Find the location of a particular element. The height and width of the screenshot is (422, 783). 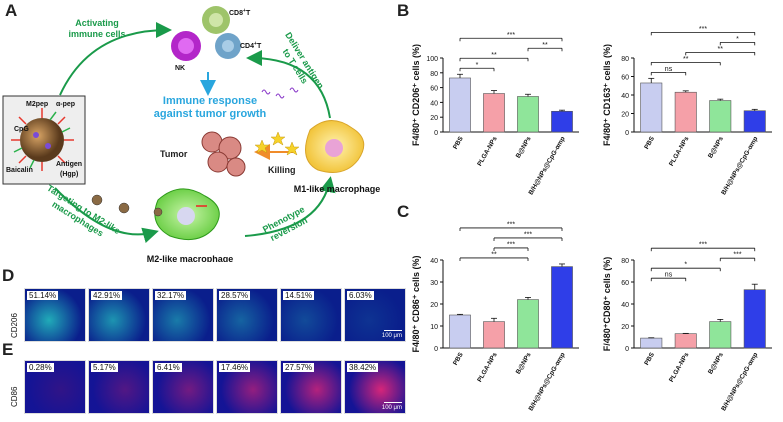

micrograph-percent: 0.28% is located at coordinates (40, 367).